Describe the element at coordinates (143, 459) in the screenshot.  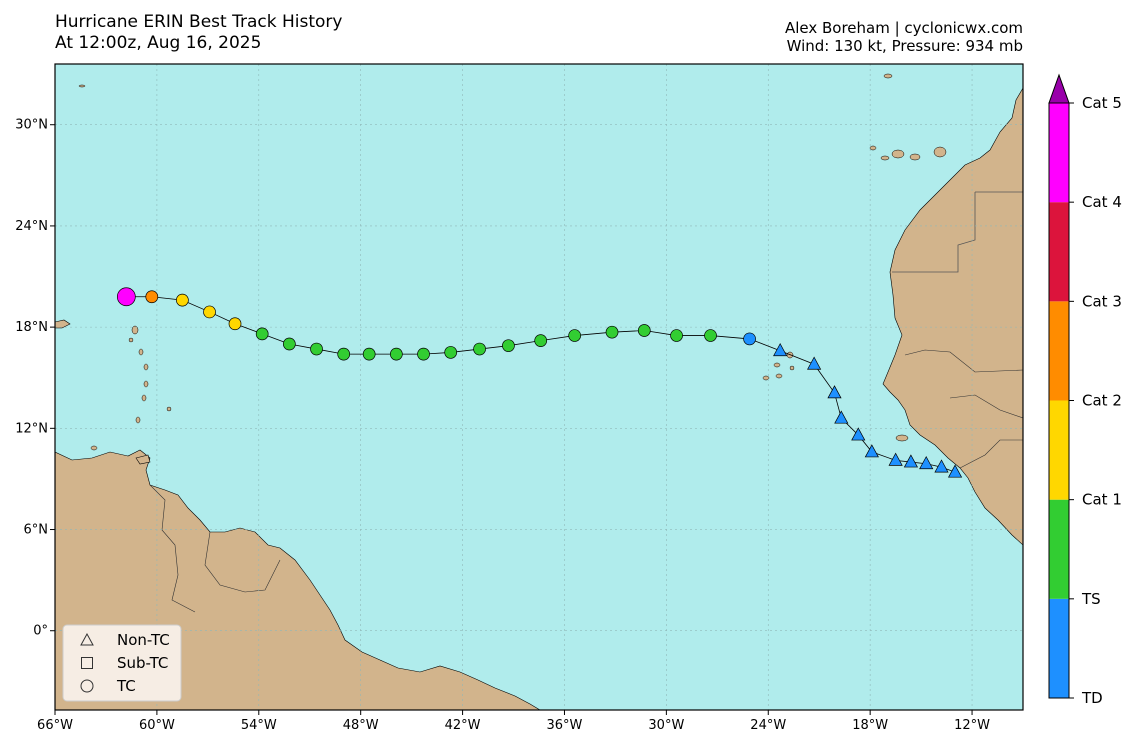
I see `trinidad-land` at that location.